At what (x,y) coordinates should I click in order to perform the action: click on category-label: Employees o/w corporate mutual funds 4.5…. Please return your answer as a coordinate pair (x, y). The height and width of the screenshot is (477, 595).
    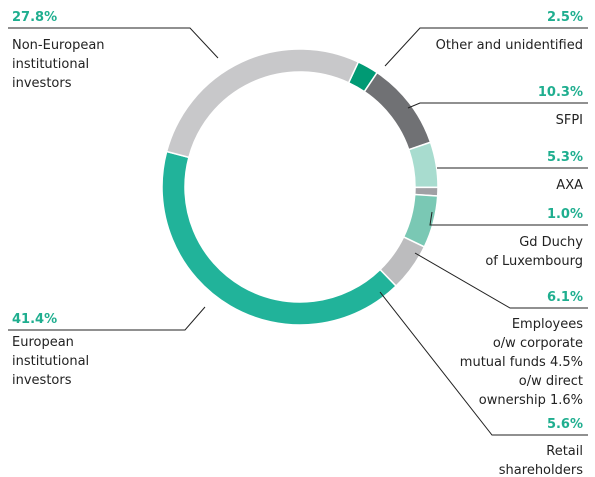
    Looking at the image, I should click on (521, 362).